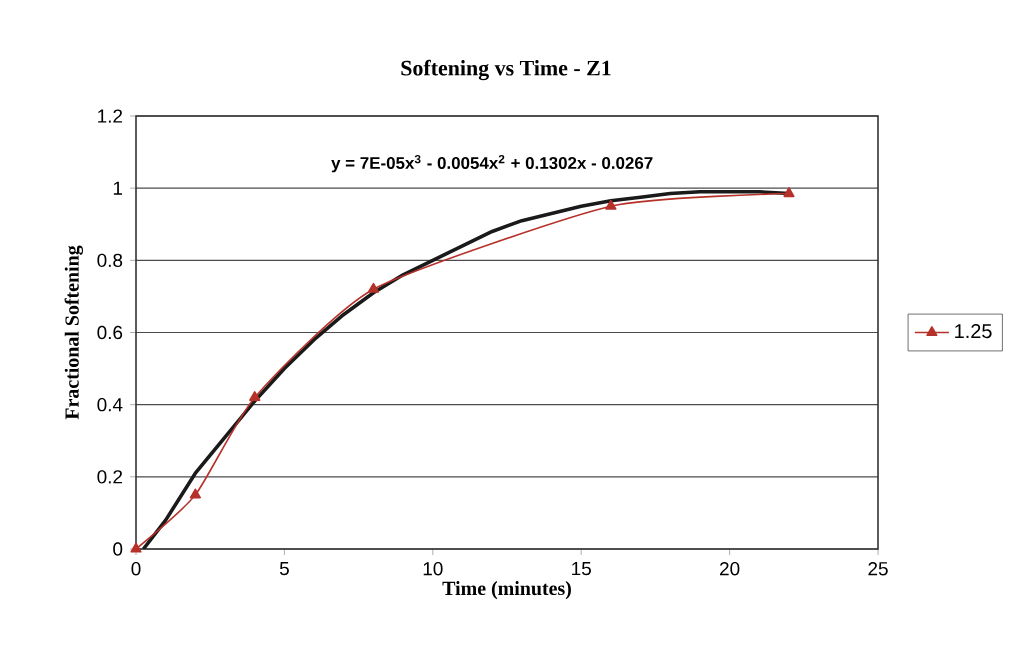 This screenshot has height=650, width=1032. I want to click on y-tick-label: 1.2, so click(110, 116).